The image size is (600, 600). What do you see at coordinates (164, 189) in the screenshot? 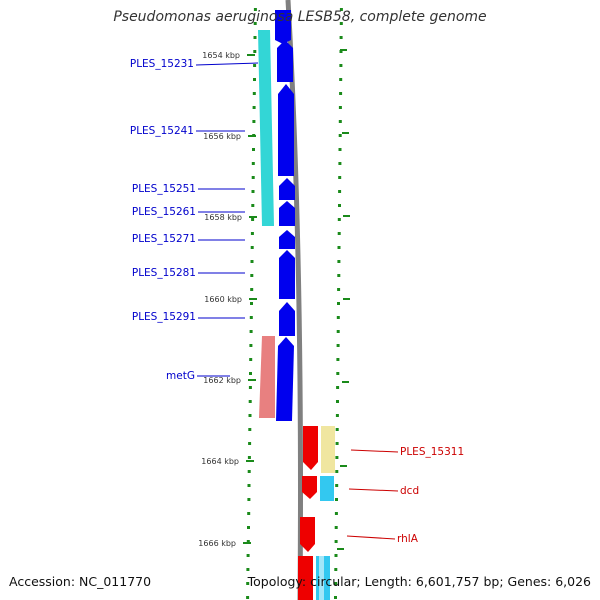
I see `gene-label: PLES_15251` at bounding box center [164, 189].